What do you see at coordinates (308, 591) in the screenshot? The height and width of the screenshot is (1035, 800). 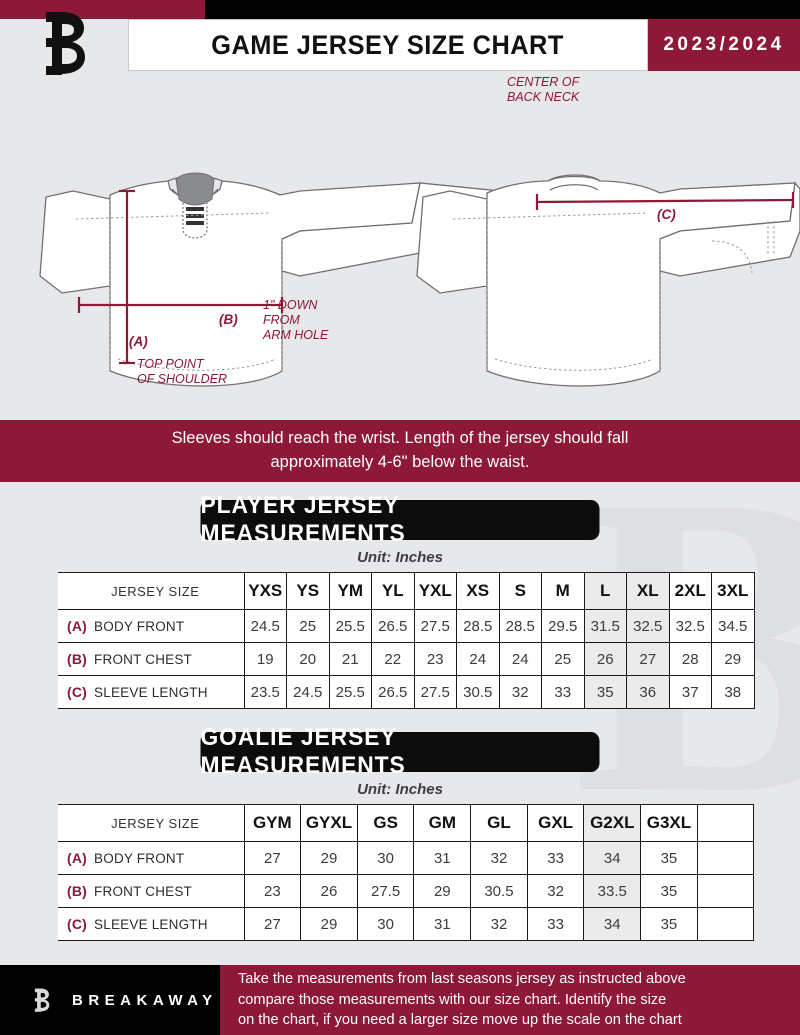 I see `size-header-ys: YS` at bounding box center [308, 591].